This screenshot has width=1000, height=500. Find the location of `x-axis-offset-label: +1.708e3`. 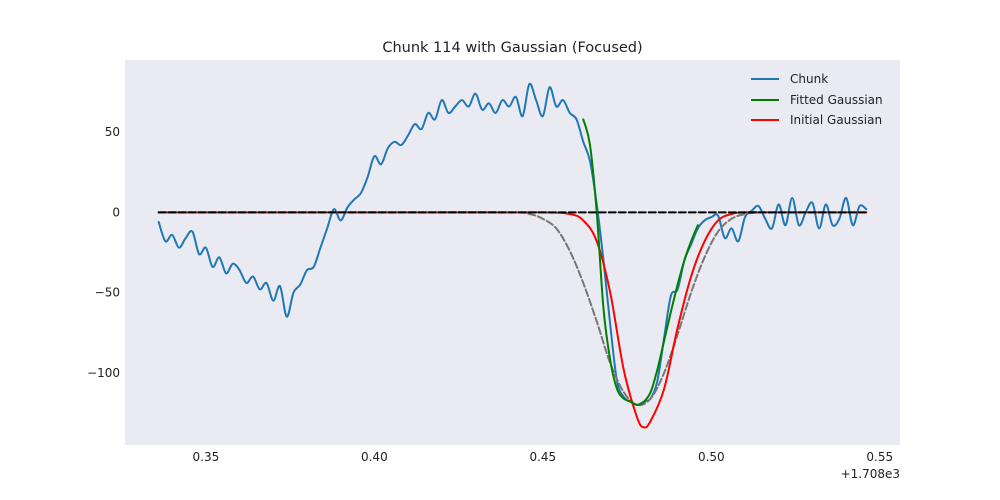

x-axis-offset-label: +1.708e3 is located at coordinates (870, 474).